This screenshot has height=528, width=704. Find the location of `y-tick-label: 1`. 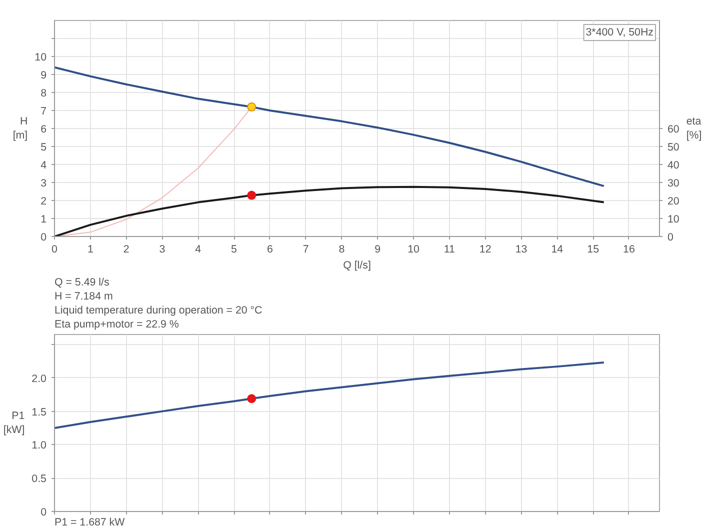

y-tick-label: 1 is located at coordinates (43, 220).